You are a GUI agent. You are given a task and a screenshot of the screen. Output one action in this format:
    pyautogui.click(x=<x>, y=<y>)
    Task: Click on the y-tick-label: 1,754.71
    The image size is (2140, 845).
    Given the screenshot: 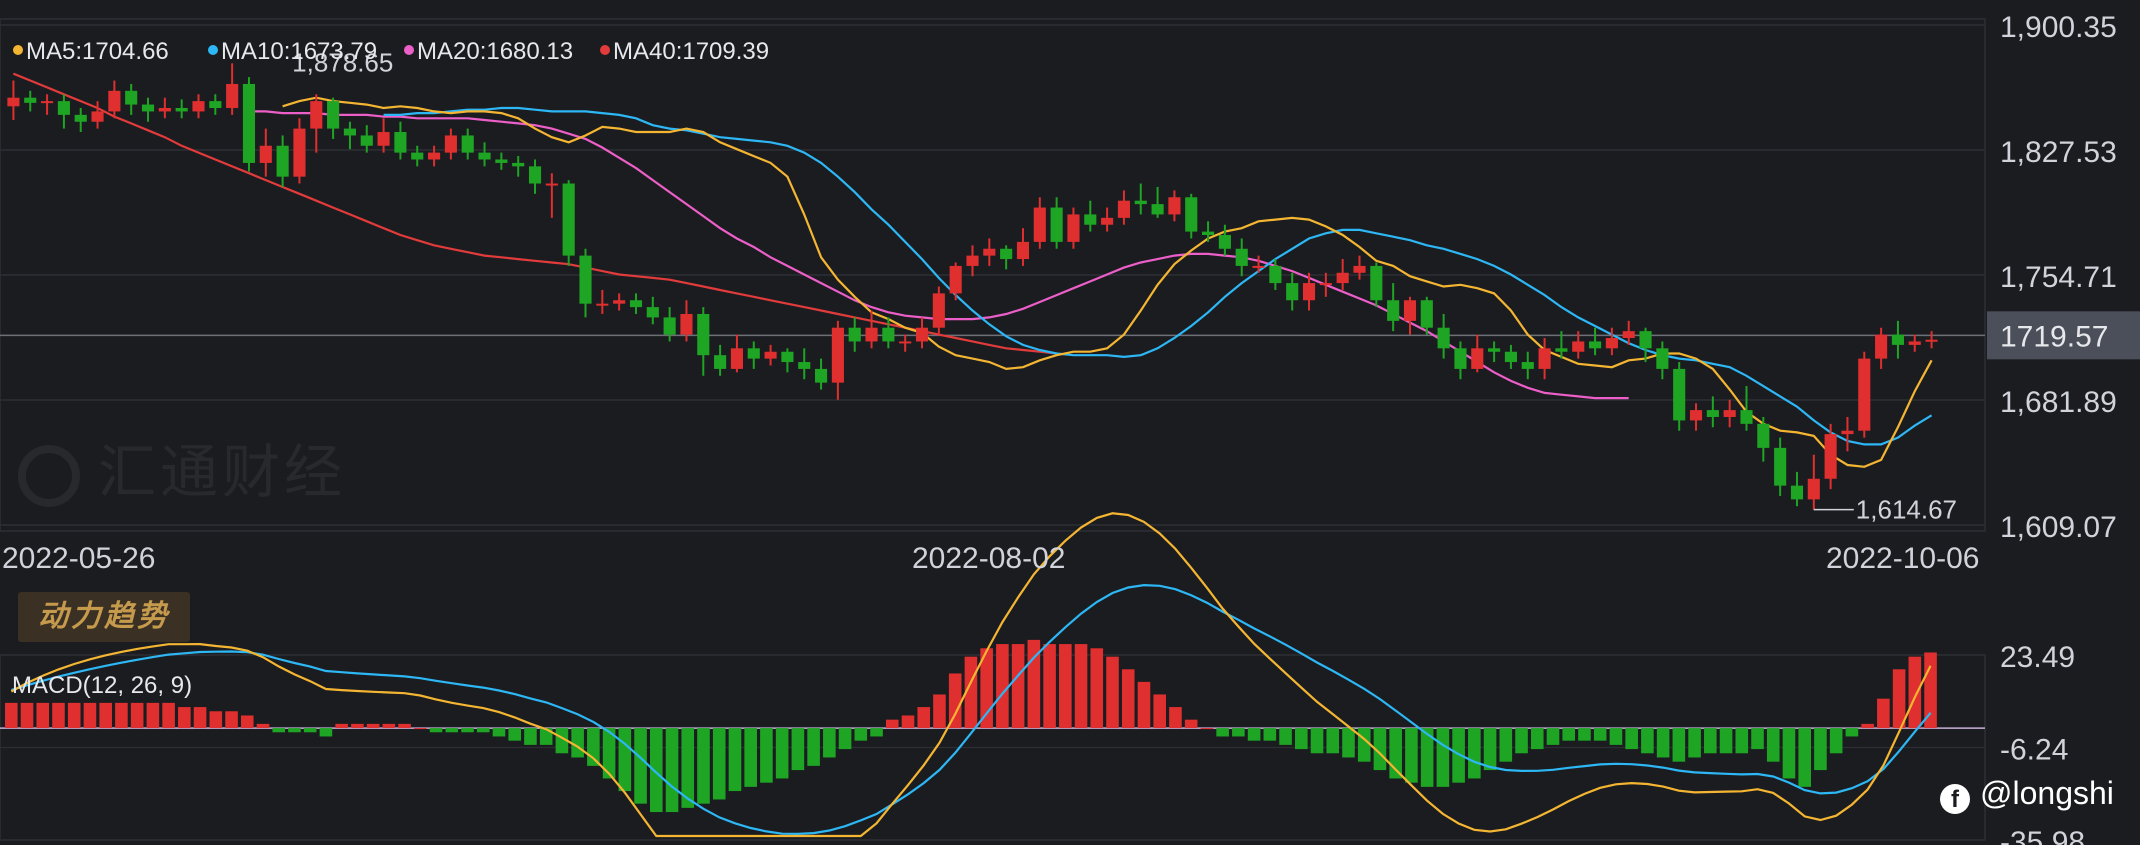 What is the action you would take?
    pyautogui.click(x=2058, y=277)
    